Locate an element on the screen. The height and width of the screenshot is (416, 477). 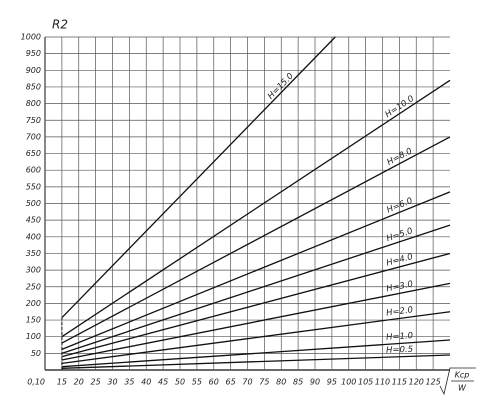
series-label: H=0.5 is located at coordinates (399, 350).